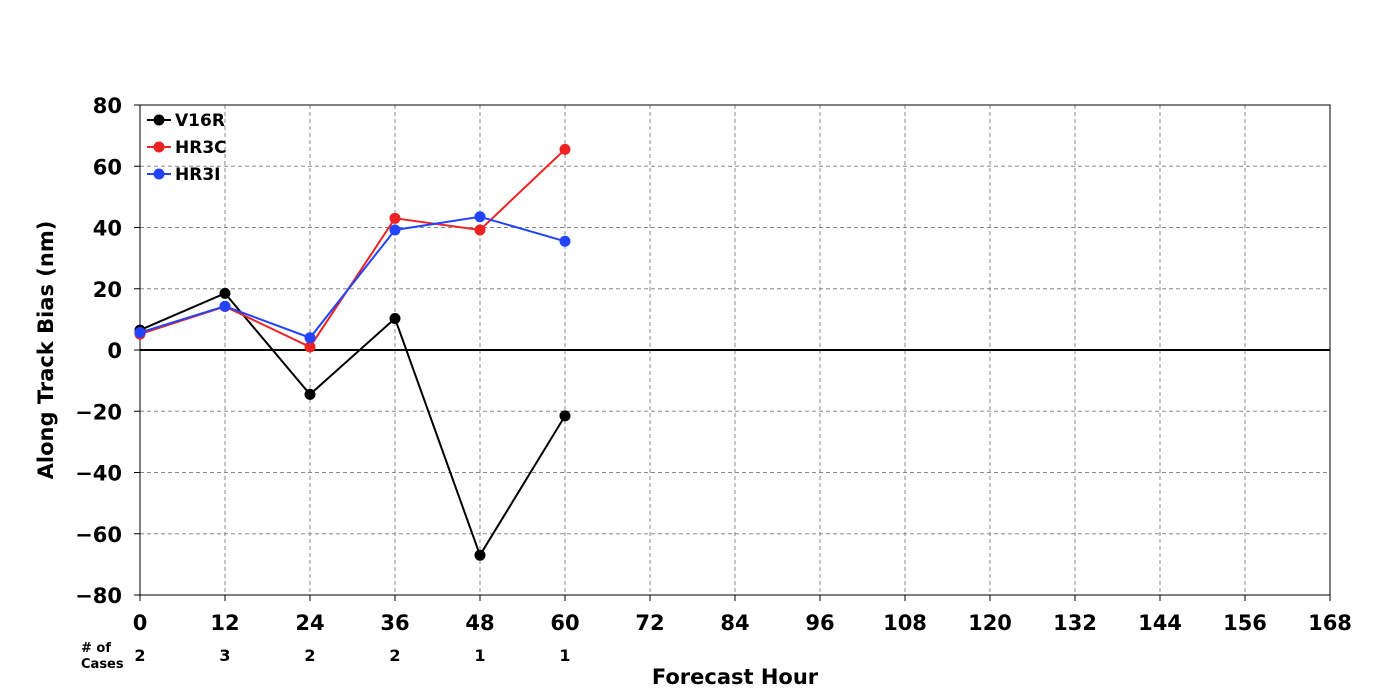 Image resolution: width=1400 pixels, height=700 pixels. Describe the element at coordinates (159, 174) in the screenshot. I see `legend-marker-hr3i` at that location.